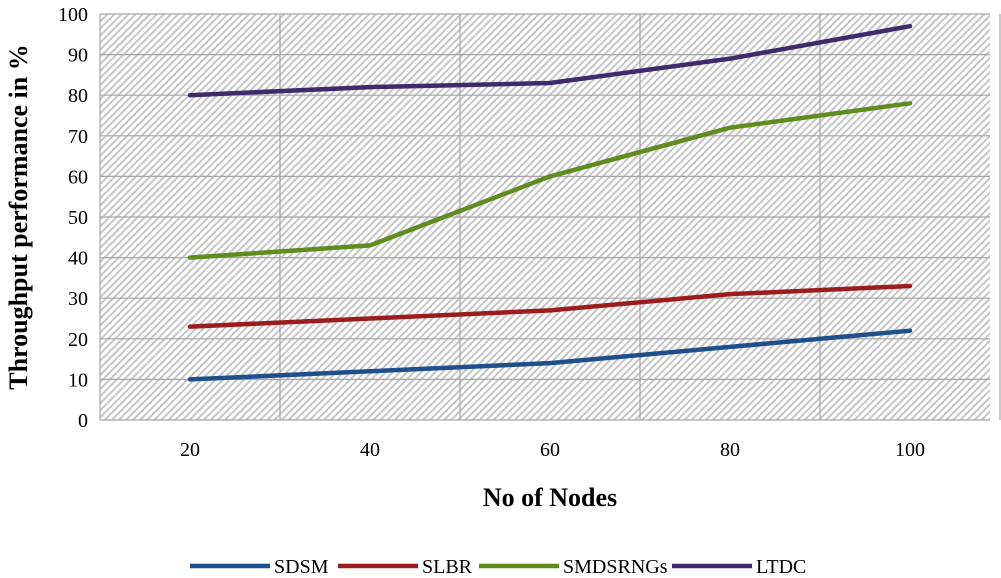 The height and width of the screenshot is (578, 1001). What do you see at coordinates (190, 450) in the screenshot?
I see `x-tick-label-20: 20` at bounding box center [190, 450].